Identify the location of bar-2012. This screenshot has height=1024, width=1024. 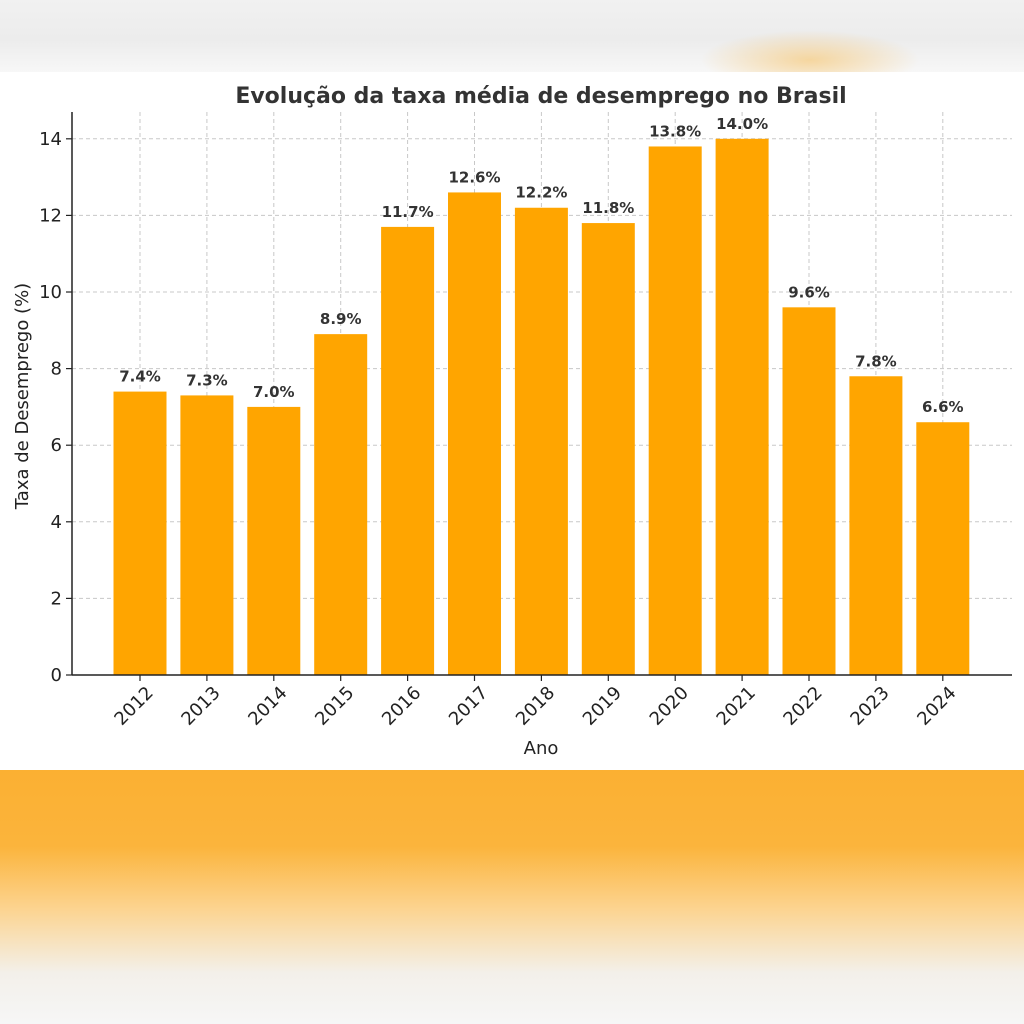
(140, 533).